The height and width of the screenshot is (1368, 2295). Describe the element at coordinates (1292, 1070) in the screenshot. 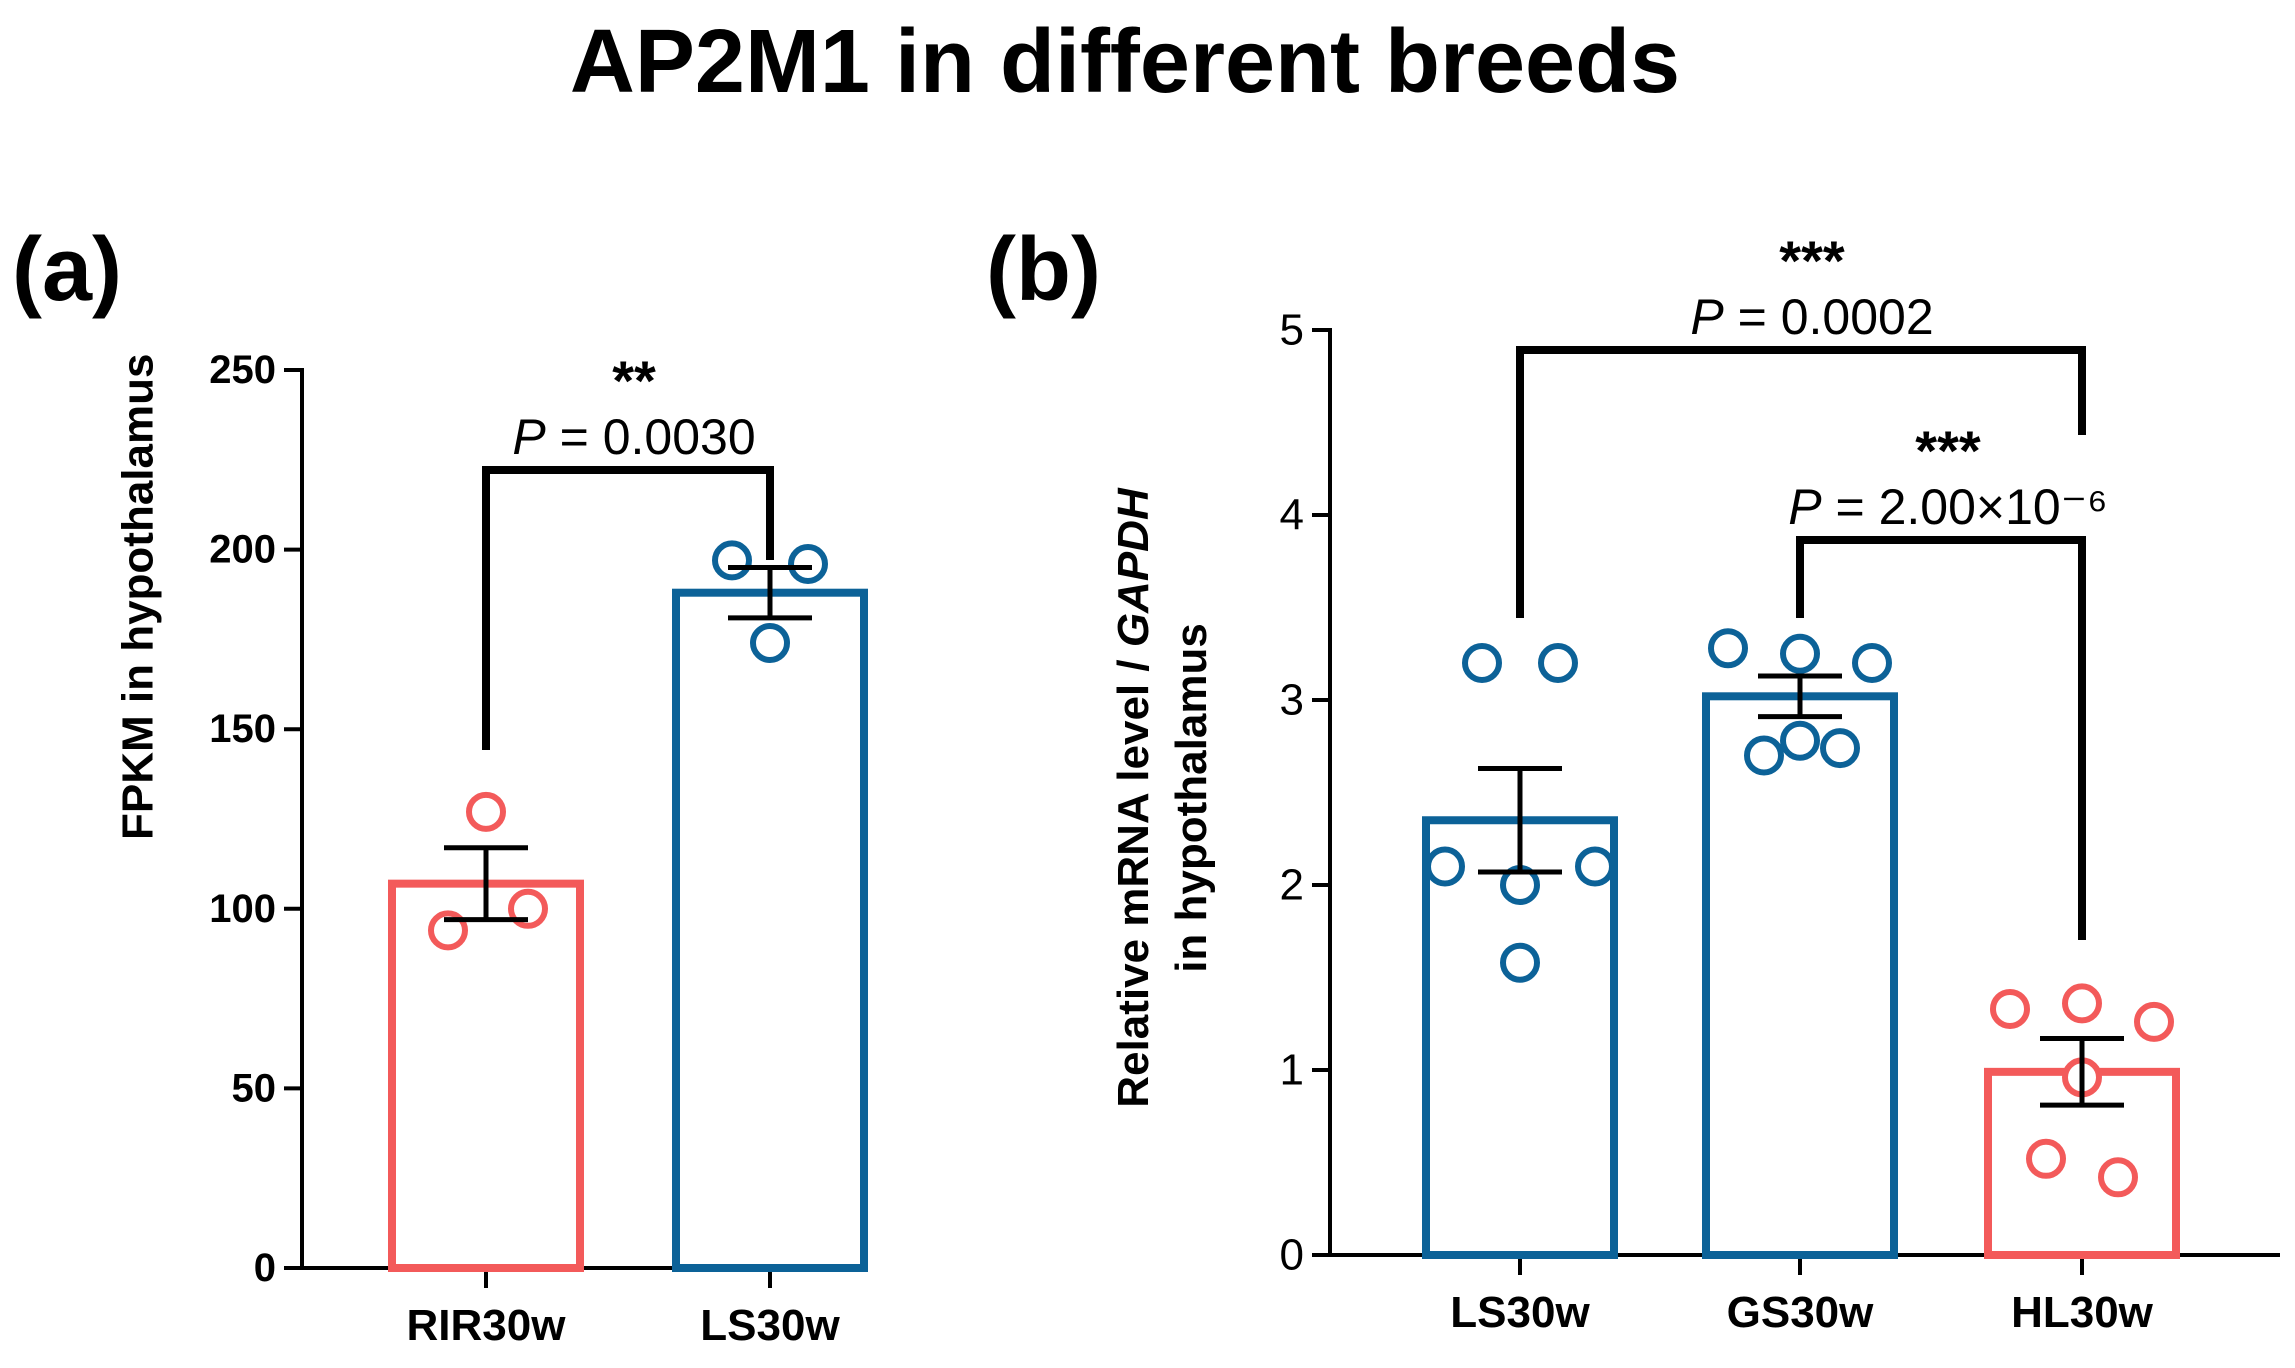

I see `b-y-tick-label: 1` at that location.